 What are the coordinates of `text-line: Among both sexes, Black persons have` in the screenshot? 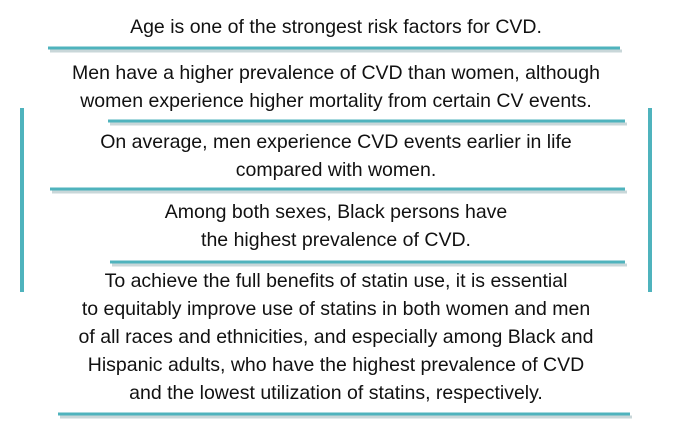 It's located at (336, 212).